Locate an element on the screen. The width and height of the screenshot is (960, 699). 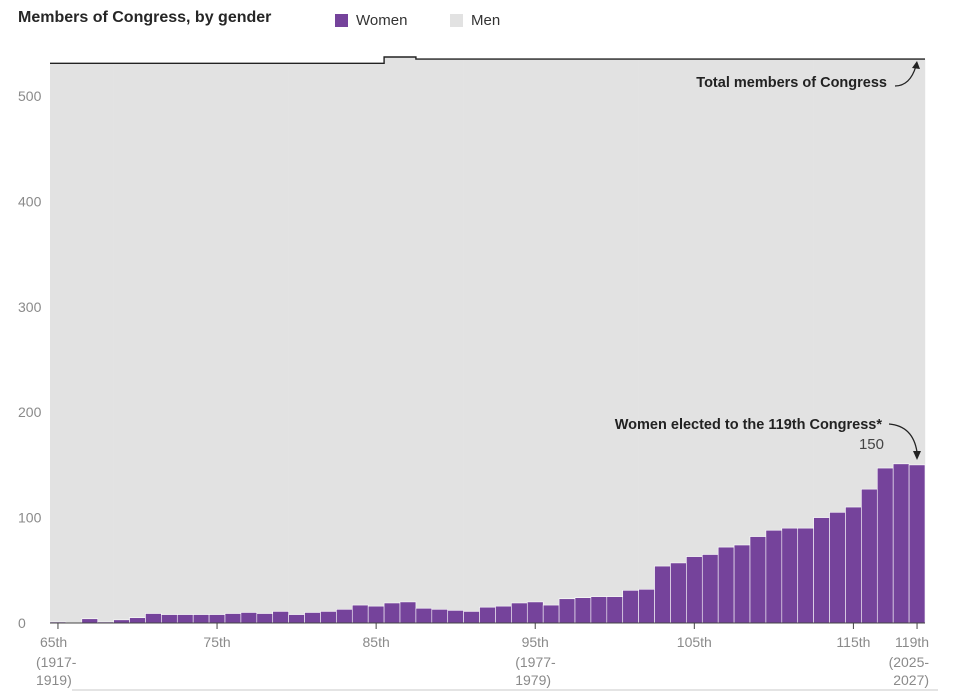
bar-men-78th is located at coordinates (264, 343).